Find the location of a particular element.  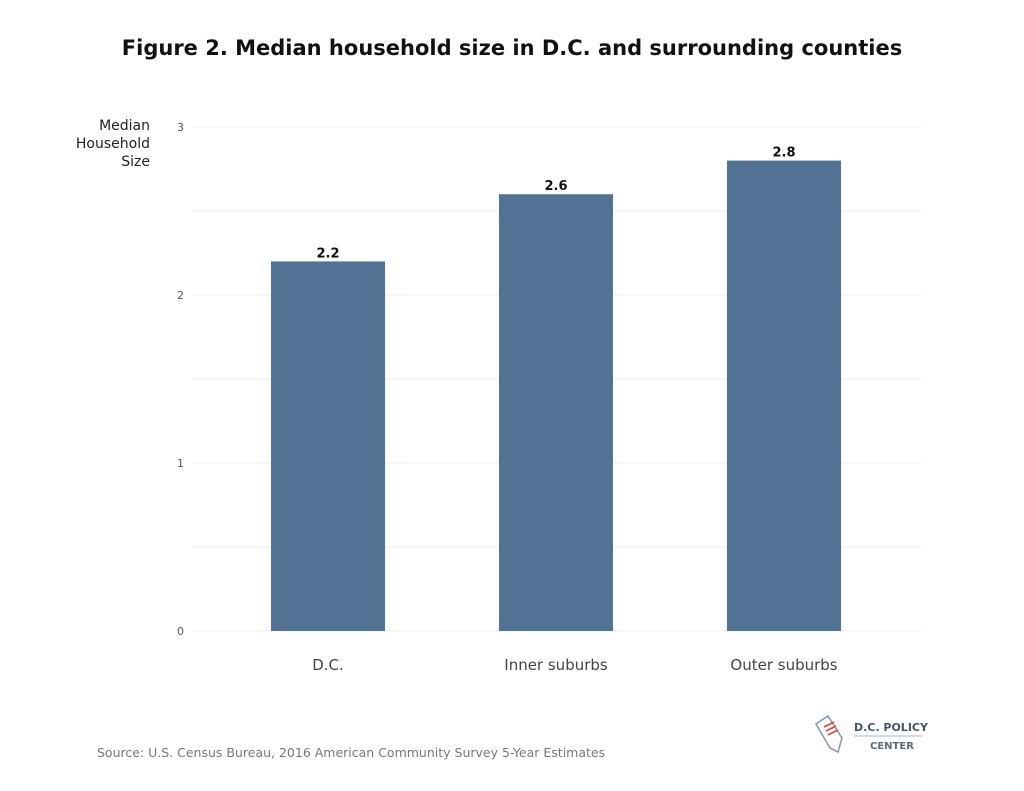

y-axis-label-line: Median is located at coordinates (124, 126).